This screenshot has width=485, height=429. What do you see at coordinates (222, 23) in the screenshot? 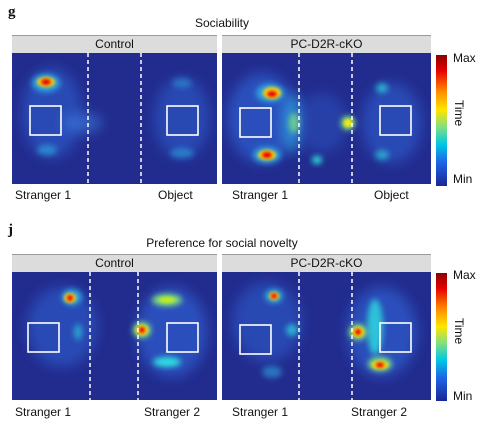
I see `panel-g-title: Sociability` at bounding box center [222, 23].